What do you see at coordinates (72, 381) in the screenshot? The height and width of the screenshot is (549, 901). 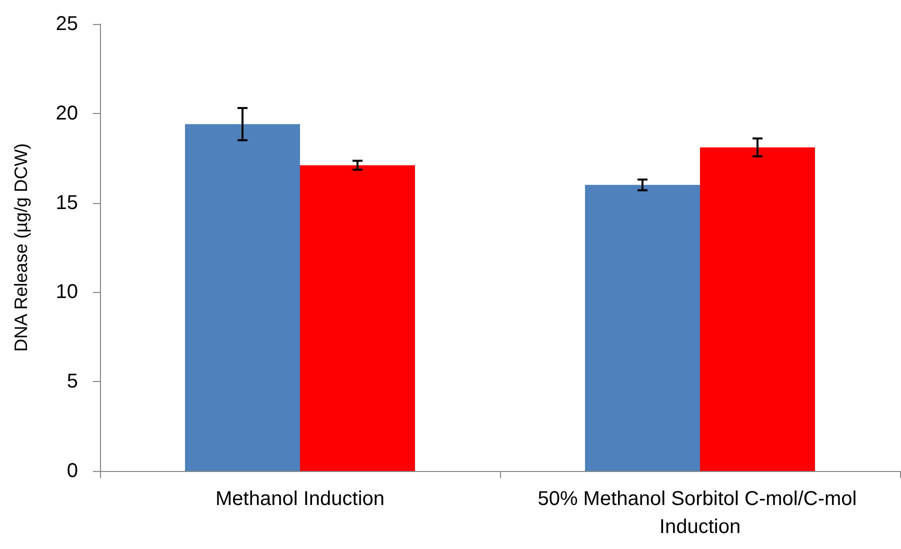 I see `y-tick-label: 5` at bounding box center [72, 381].